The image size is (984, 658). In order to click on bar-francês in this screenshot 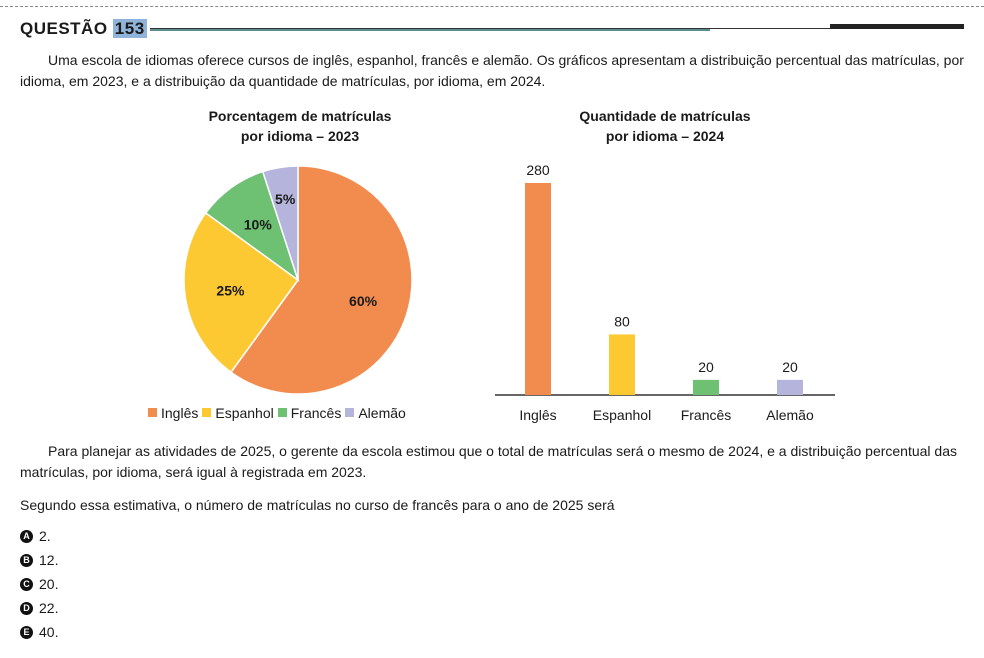, I will do `click(706, 387)`.